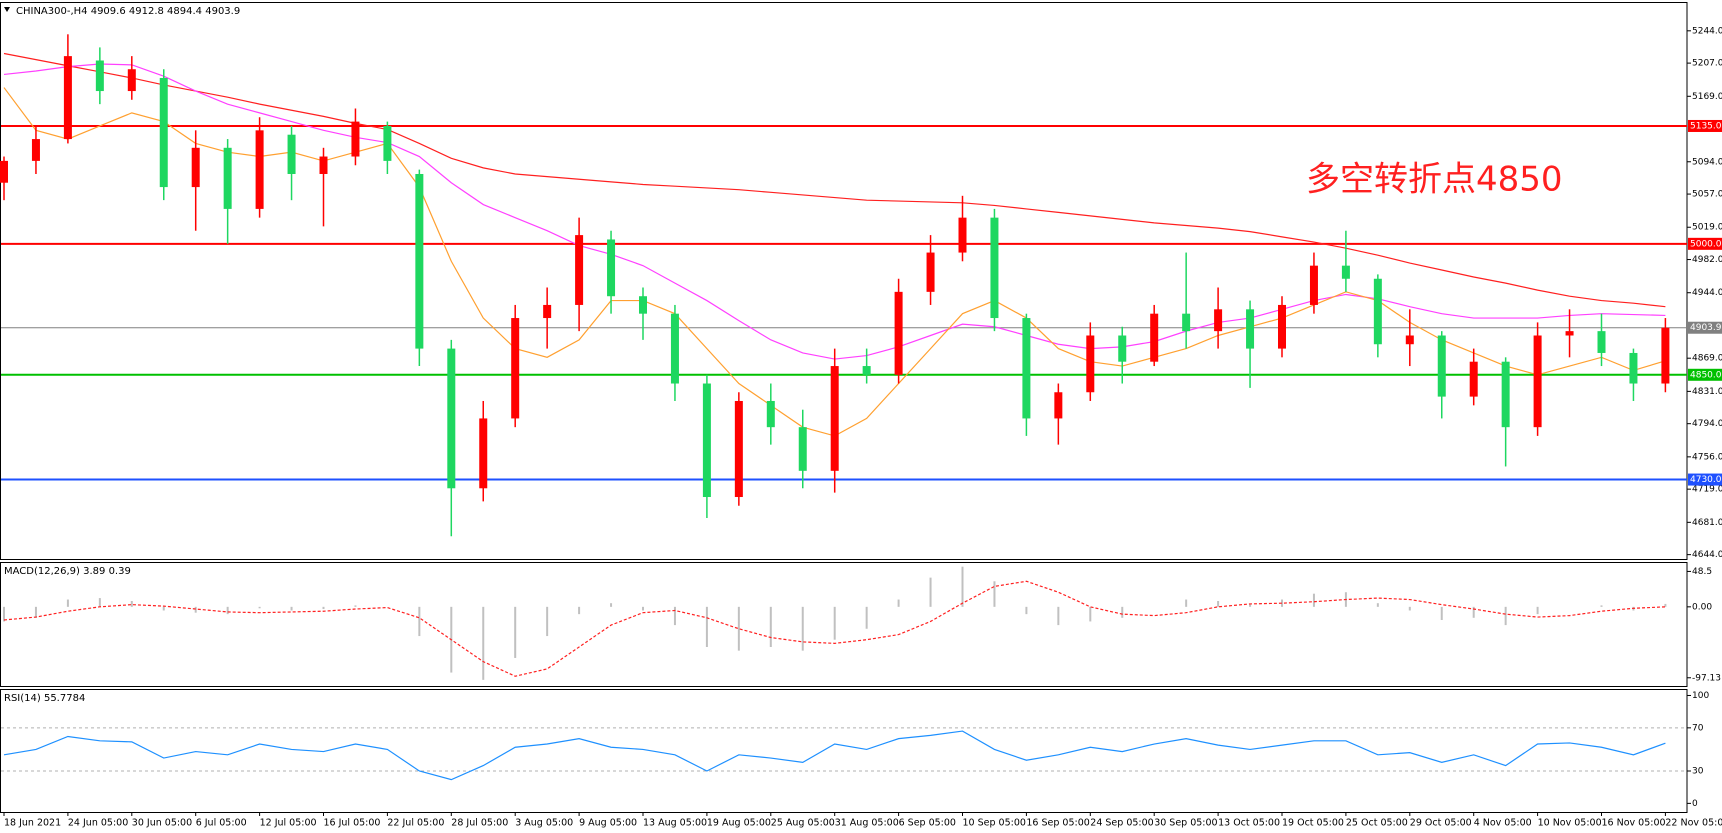 The height and width of the screenshot is (833, 1722). What do you see at coordinates (1634, 823) in the screenshot?
I see `x-tick-label: 16 Nov 05:00` at bounding box center [1634, 823].